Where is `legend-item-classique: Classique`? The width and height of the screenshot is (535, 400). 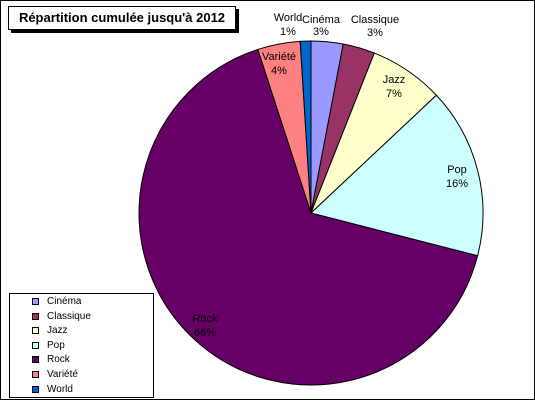
legend-item-classique: Classique is located at coordinates (81, 317).